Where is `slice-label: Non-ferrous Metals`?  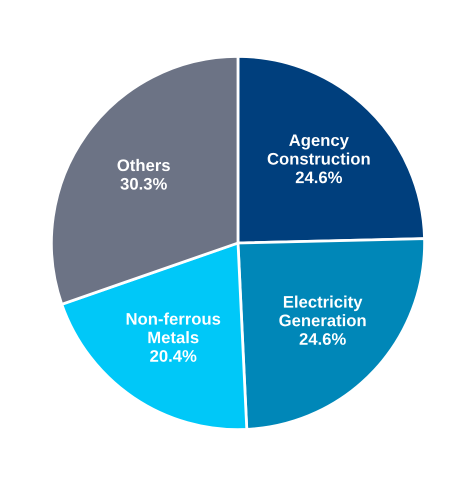 slice-label: Non-ferrous Metals is located at coordinates (173, 328).